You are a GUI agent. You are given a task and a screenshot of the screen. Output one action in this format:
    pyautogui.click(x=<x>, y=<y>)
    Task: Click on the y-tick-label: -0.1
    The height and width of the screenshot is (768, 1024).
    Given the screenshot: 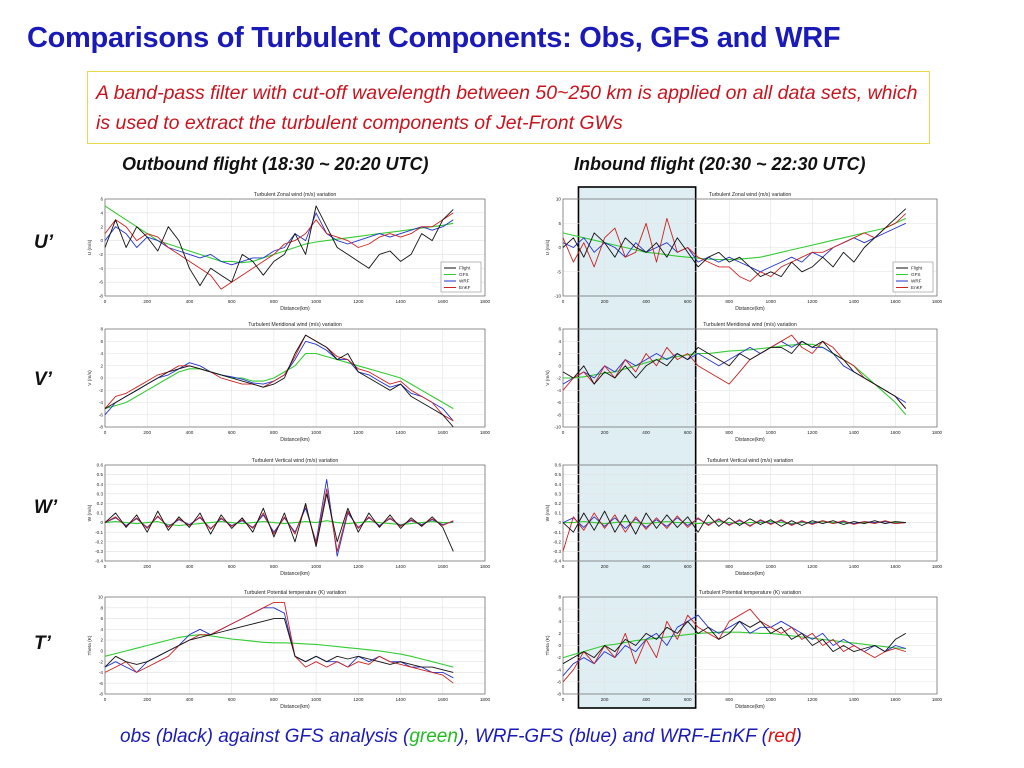 What is the action you would take?
    pyautogui.click(x=557, y=532)
    